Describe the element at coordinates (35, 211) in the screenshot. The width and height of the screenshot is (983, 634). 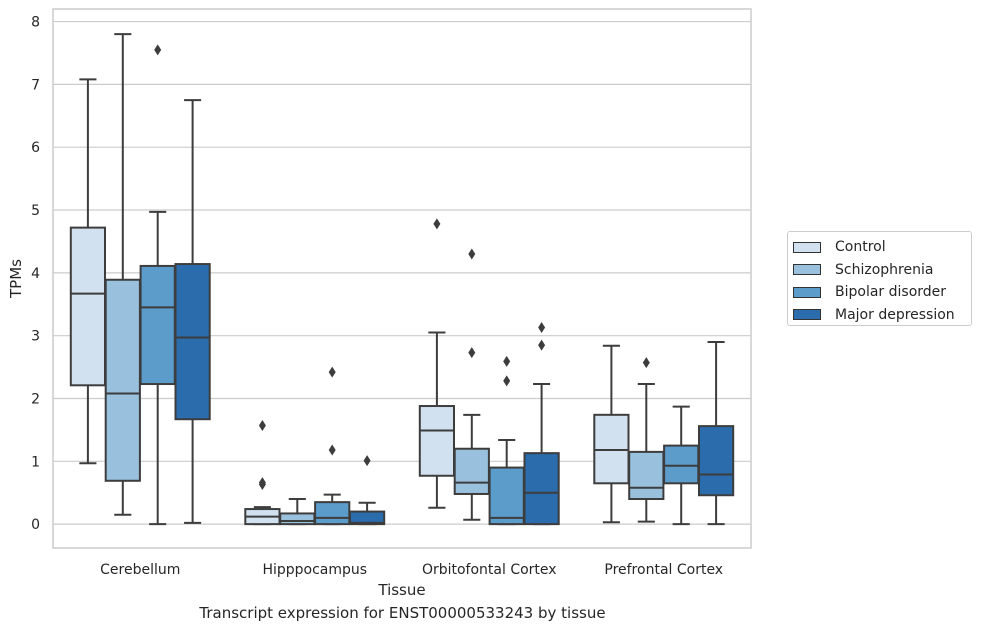
I see `y-tick-label-5: 5` at that location.